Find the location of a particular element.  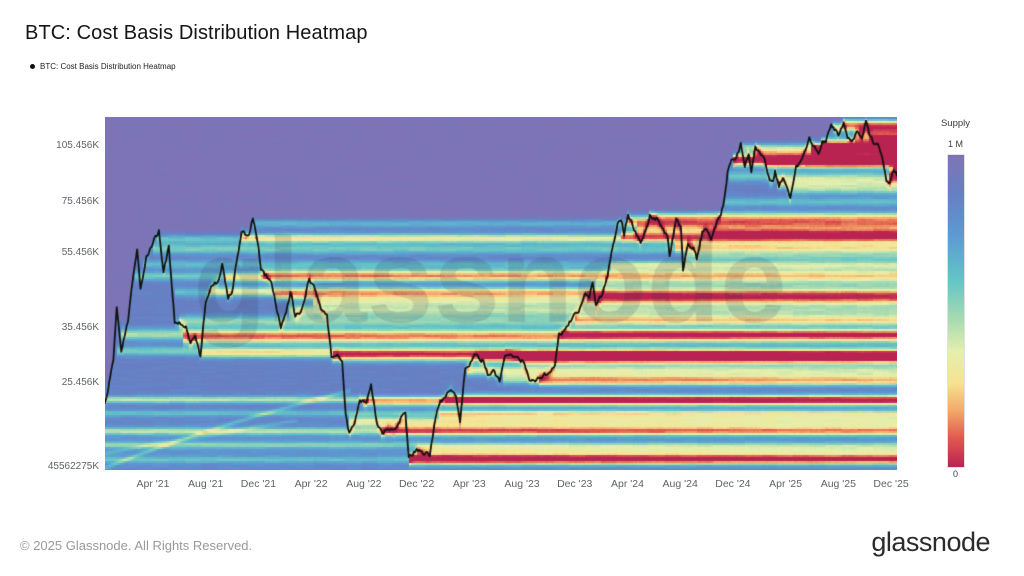

legend-series-label: BTC: Cost Basis Distribution Heatmap is located at coordinates (108, 66).